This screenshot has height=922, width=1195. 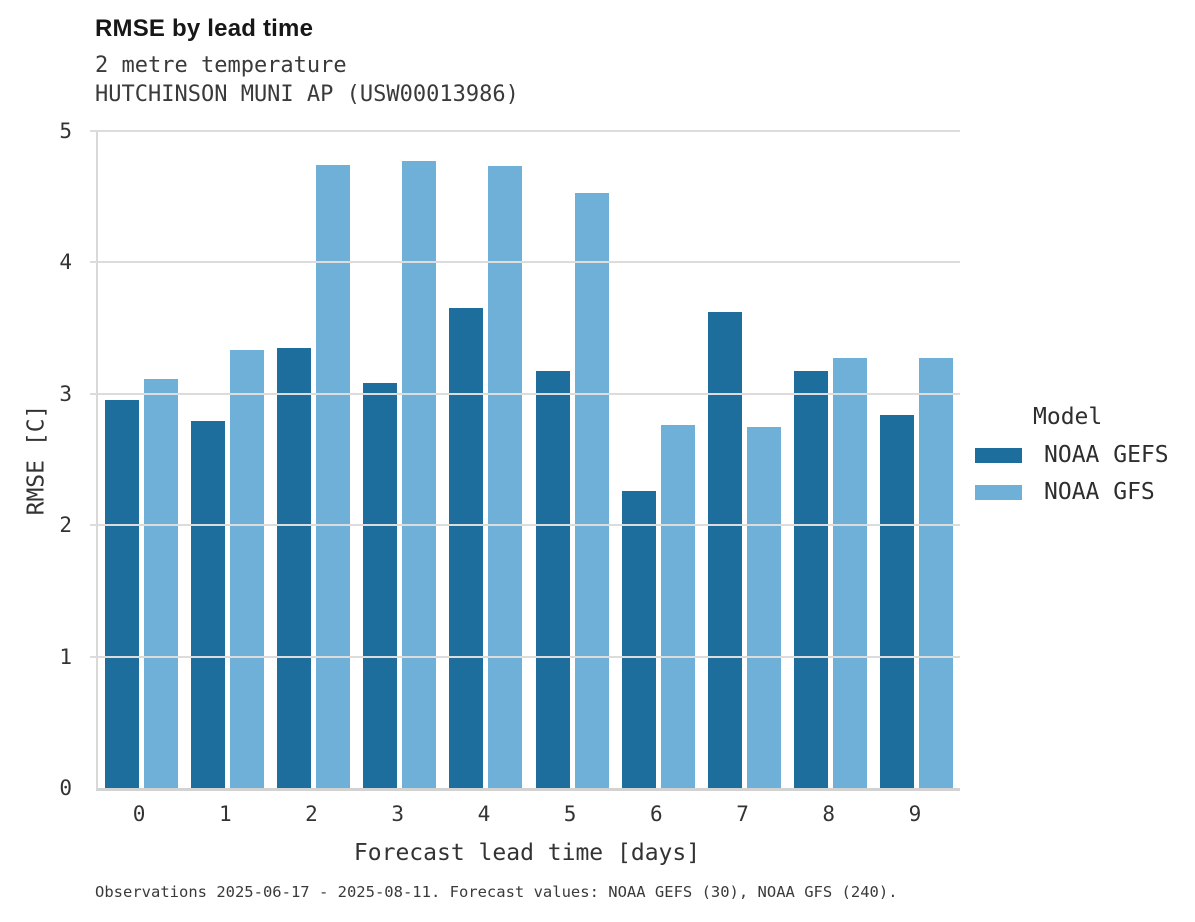 I want to click on legend-row-noaa-gefs: NOAA GEFS, so click(x=1072, y=455).